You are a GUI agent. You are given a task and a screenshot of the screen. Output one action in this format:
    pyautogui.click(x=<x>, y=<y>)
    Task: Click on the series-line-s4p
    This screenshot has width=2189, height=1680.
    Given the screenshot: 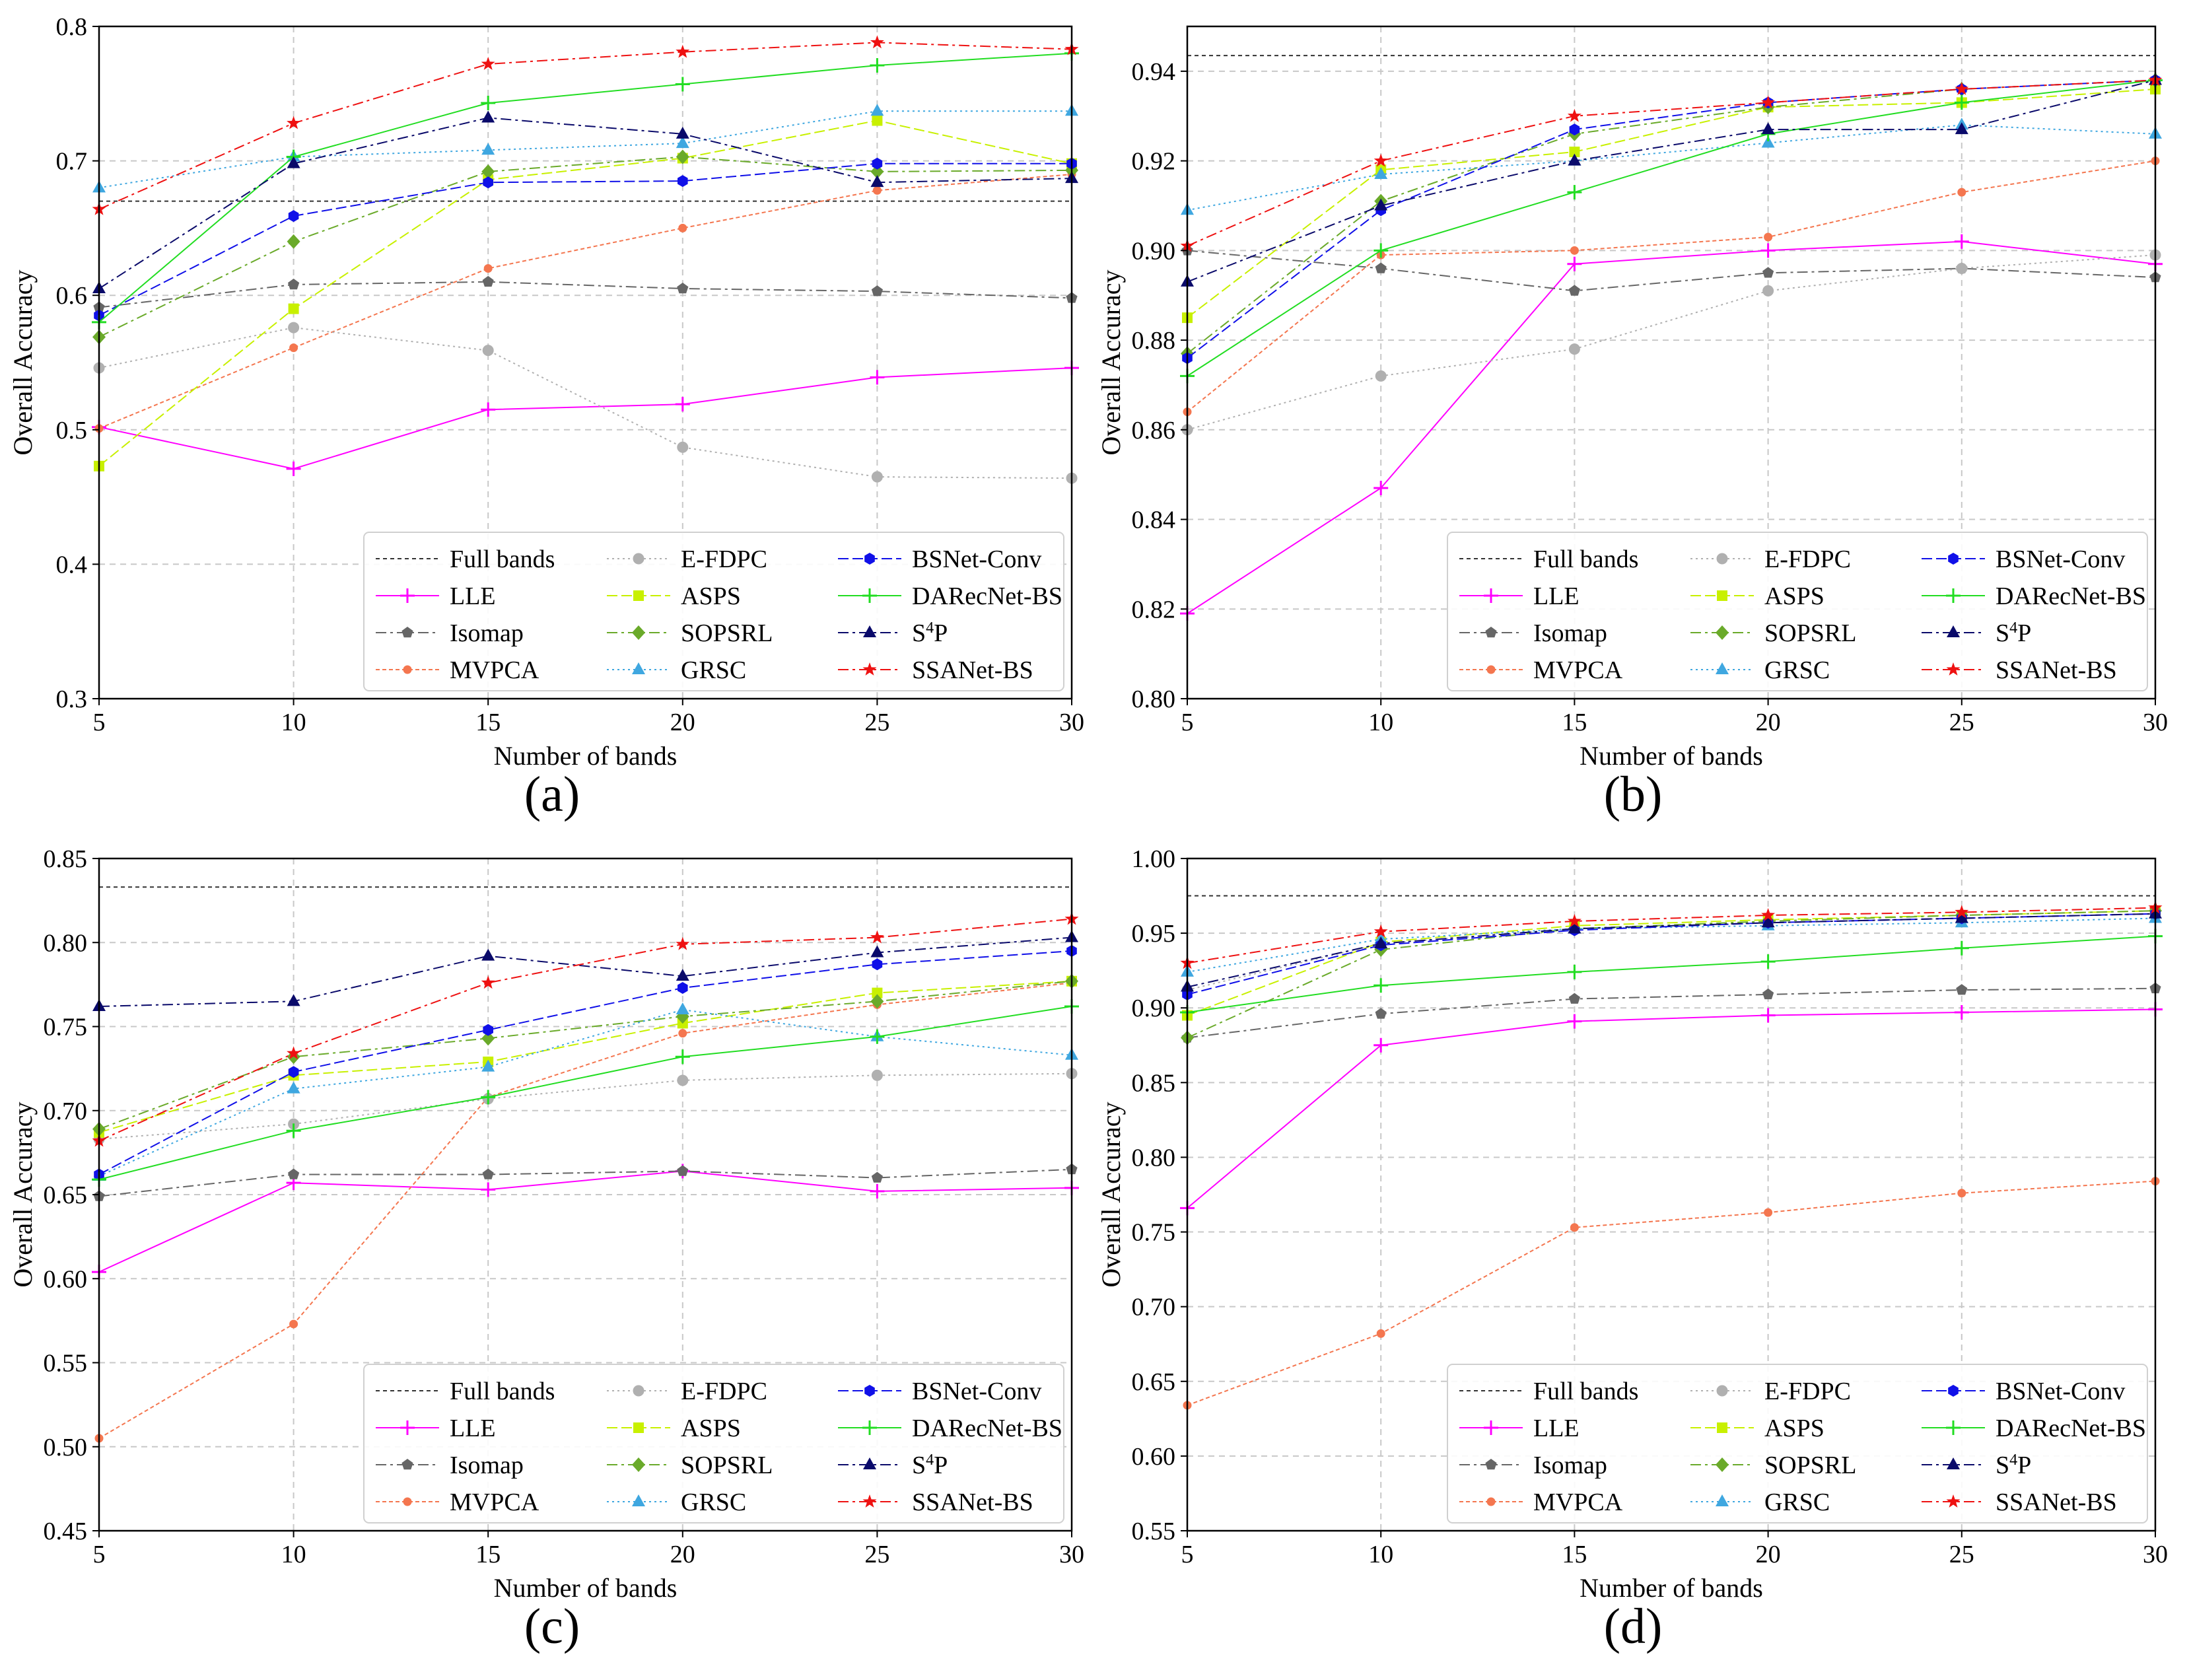 What is the action you would take?
    pyautogui.click(x=585, y=203)
    